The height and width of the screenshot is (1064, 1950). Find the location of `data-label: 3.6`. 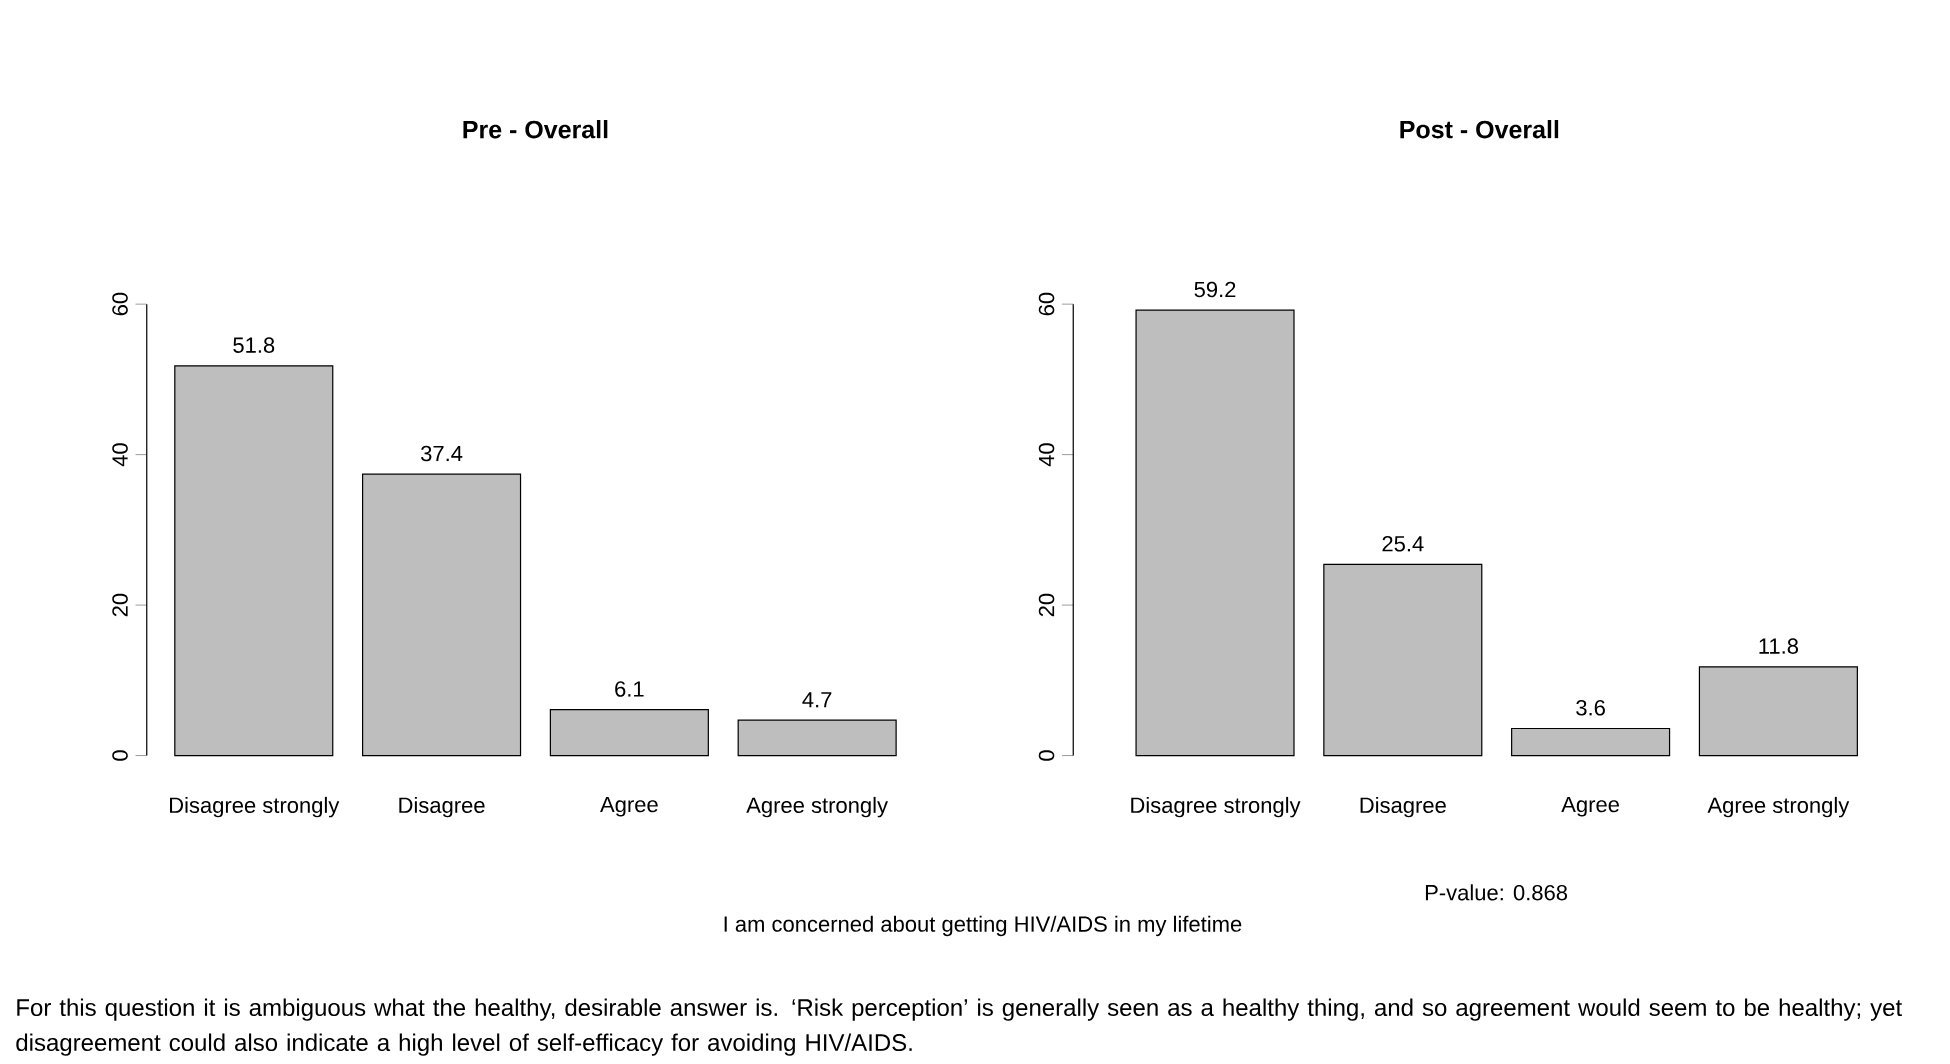

data-label: 3.6 is located at coordinates (1590, 708).